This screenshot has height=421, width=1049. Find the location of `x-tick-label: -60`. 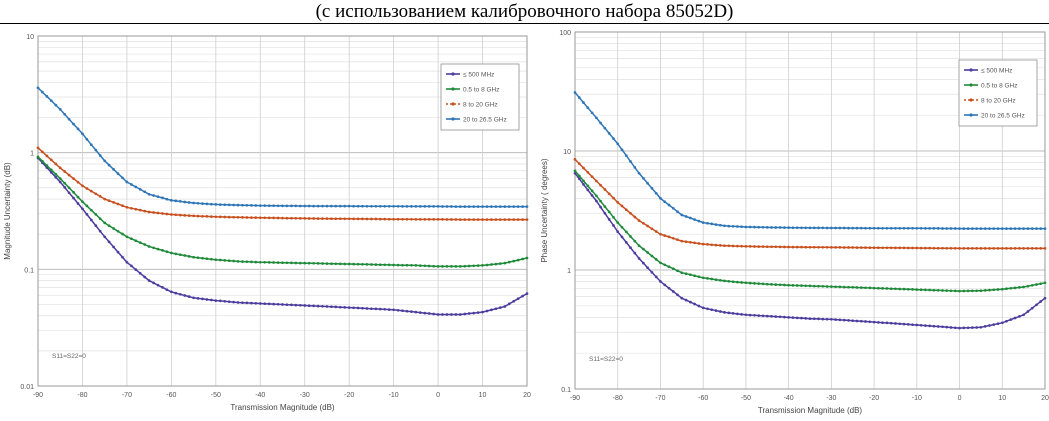

x-tick-label: -60 is located at coordinates (703, 398).